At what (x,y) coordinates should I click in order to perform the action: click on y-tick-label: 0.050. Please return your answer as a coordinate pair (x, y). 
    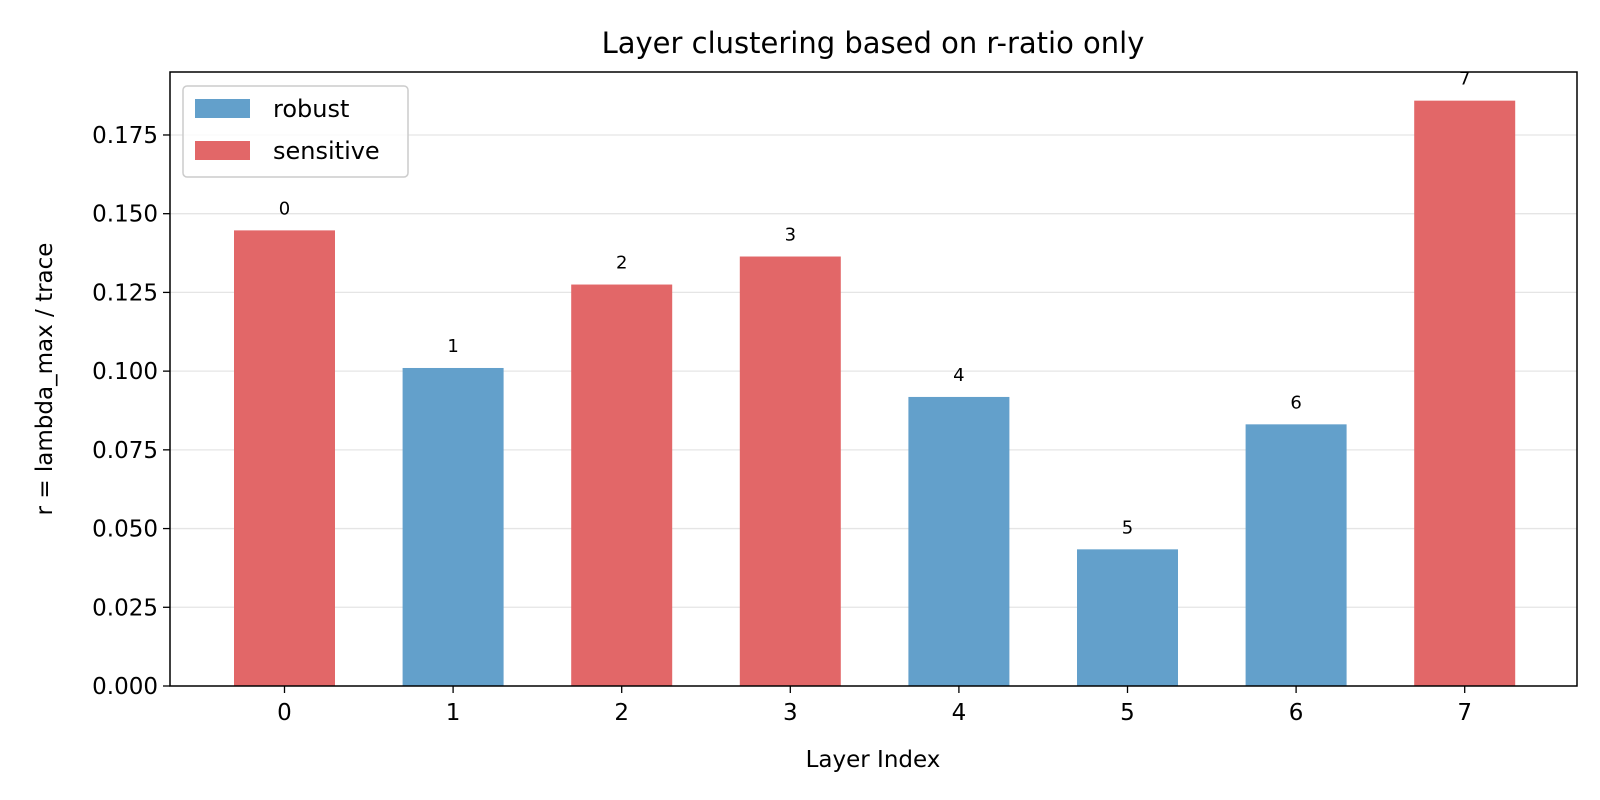
    Looking at the image, I should click on (125, 530).